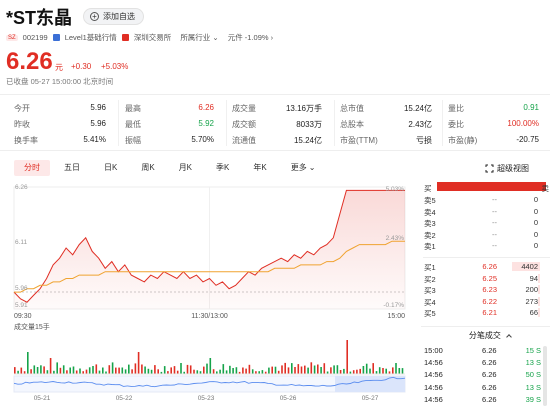 Image resolution: width=550 pixels, height=409 pixels. I want to click on tab-label: 日K, so click(111, 167).